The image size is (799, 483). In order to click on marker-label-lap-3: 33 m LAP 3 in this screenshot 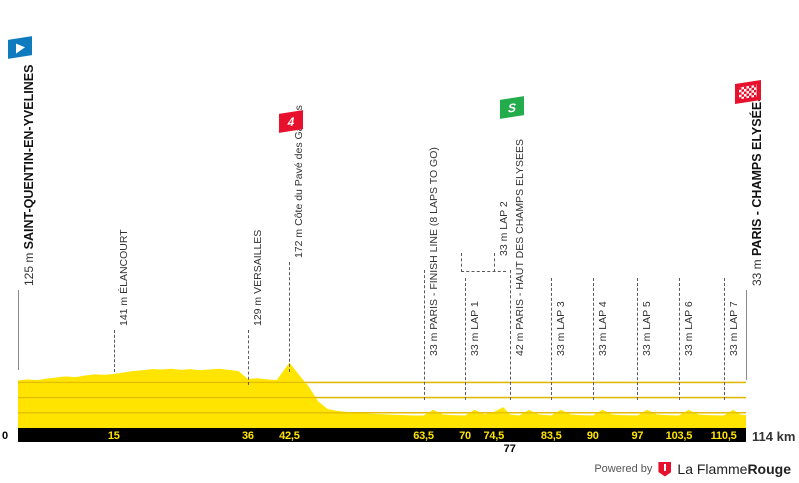, I will do `click(561, 328)`.